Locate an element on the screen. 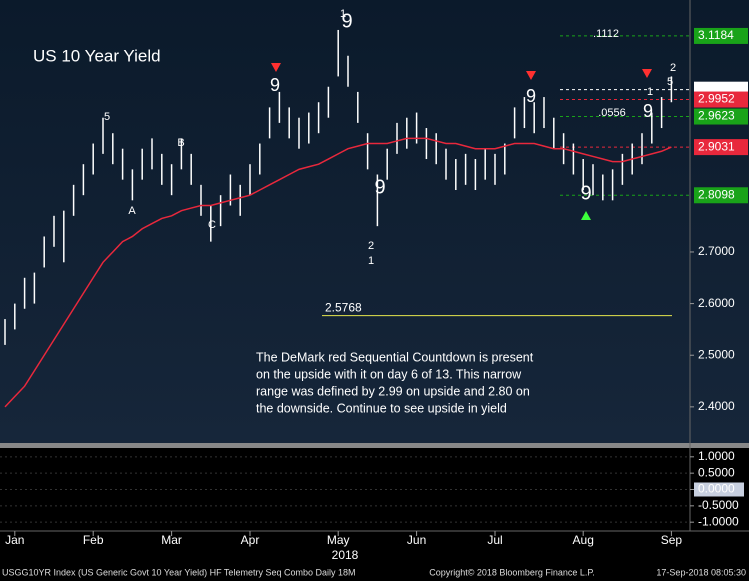 The height and width of the screenshot is (581, 749). arrows is located at coordinates (461, 141).